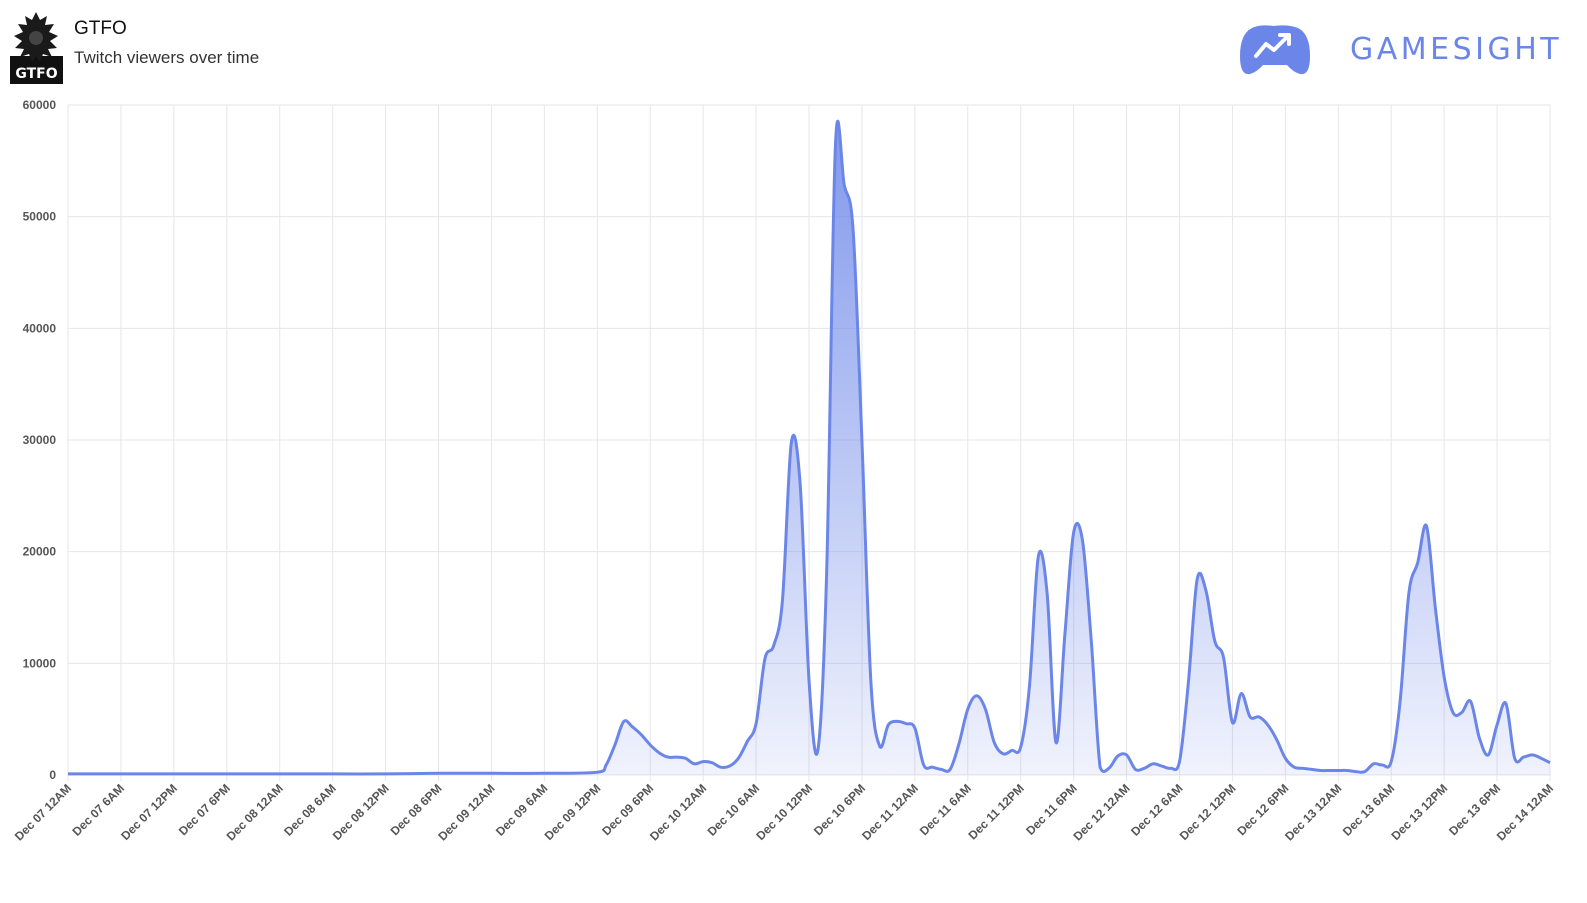 The width and height of the screenshot is (1587, 903). Describe the element at coordinates (1208, 812) in the screenshot. I see `x-tick-label: Dec 12 12PM` at that location.